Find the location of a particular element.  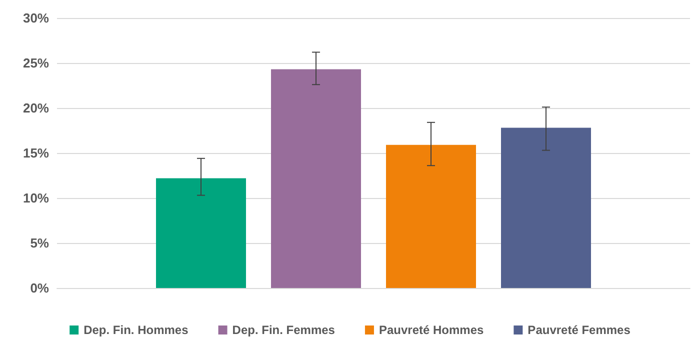

y-tick-label: 0% is located at coordinates (40, 288).